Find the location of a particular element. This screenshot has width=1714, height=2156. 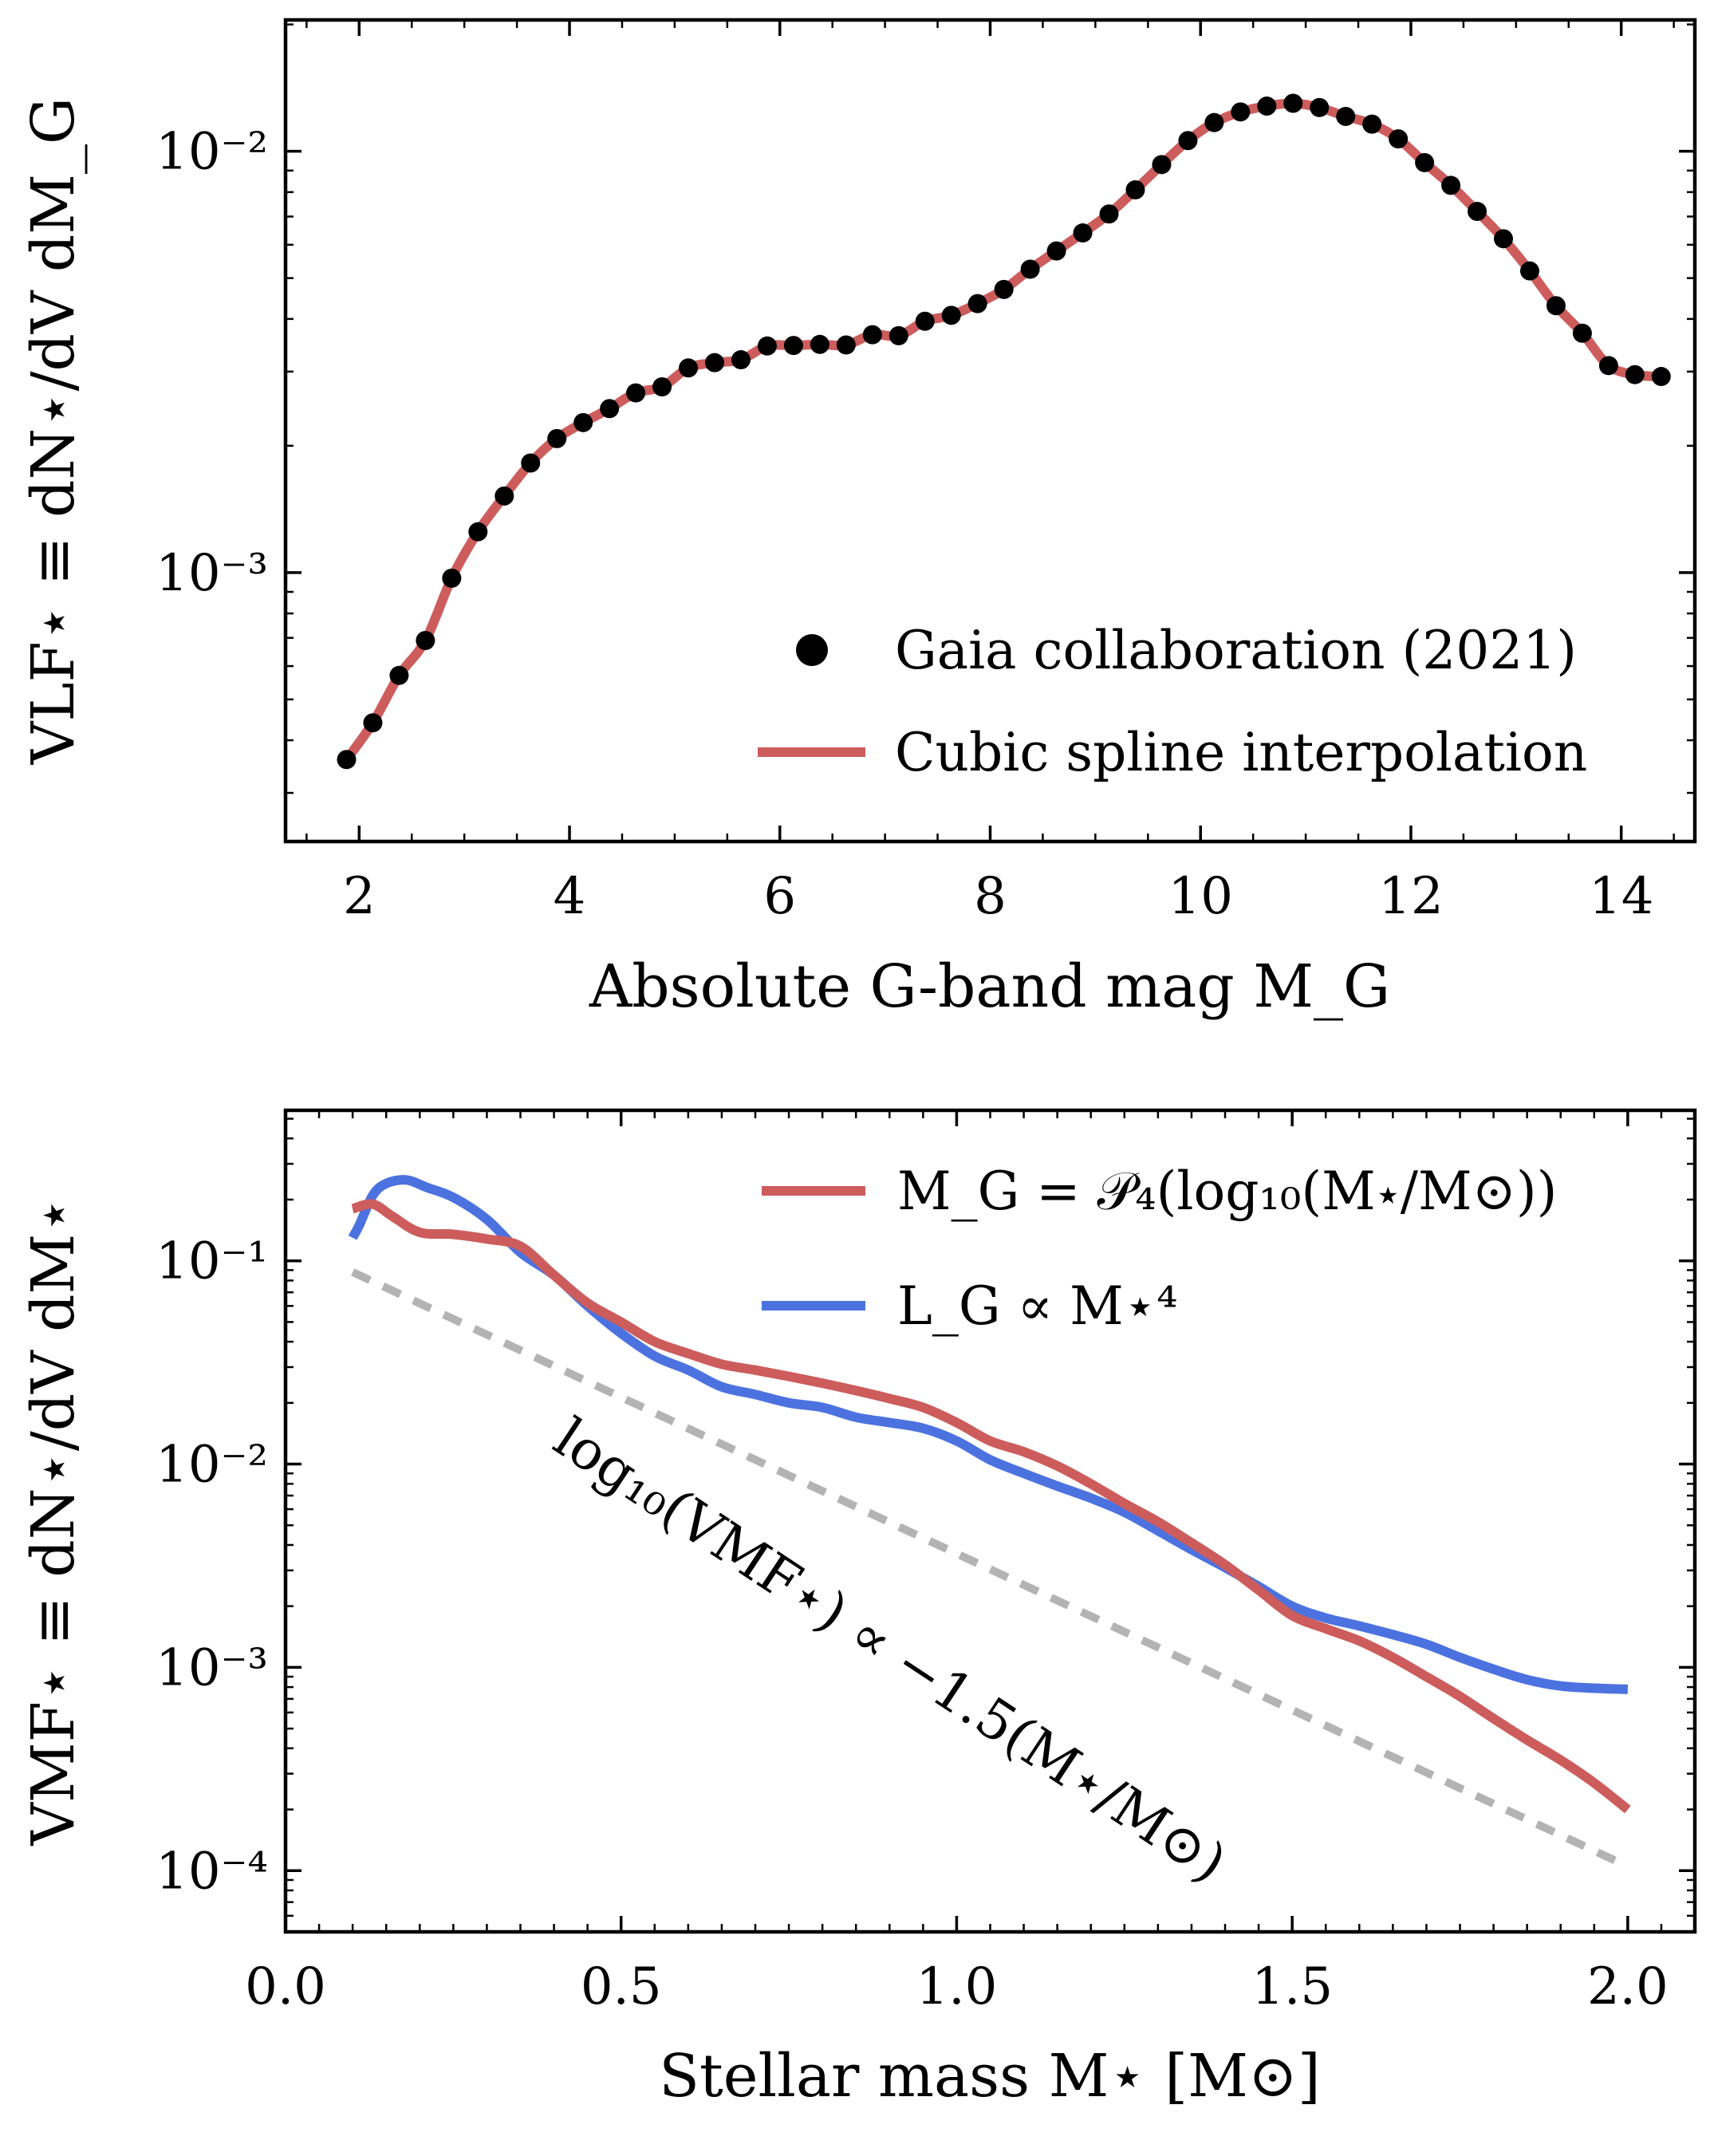

vmf-y-tick-label: 10⁻⁴ is located at coordinates (212, 1871).